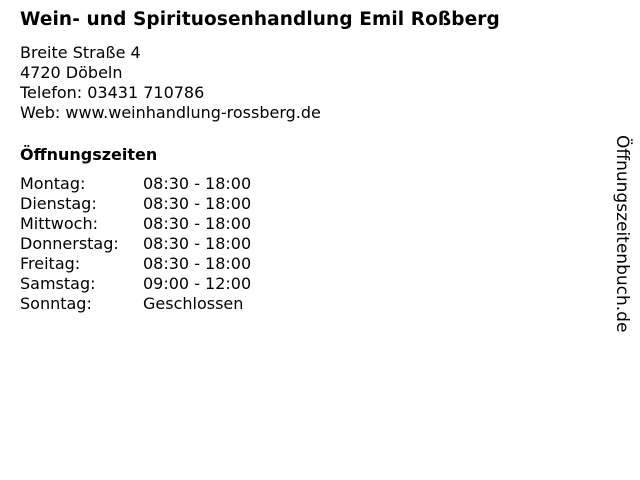  Describe the element at coordinates (135, 184) in the screenshot. I see `hours-row-monday: Montag: 08:30 - 18:00` at that location.